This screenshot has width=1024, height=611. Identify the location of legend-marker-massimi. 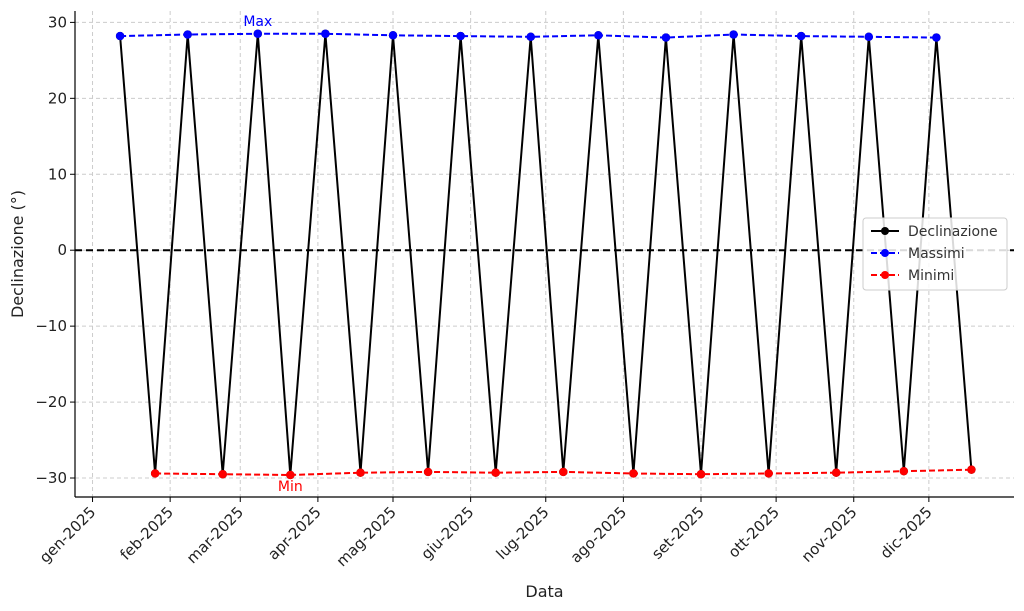
(885, 253).